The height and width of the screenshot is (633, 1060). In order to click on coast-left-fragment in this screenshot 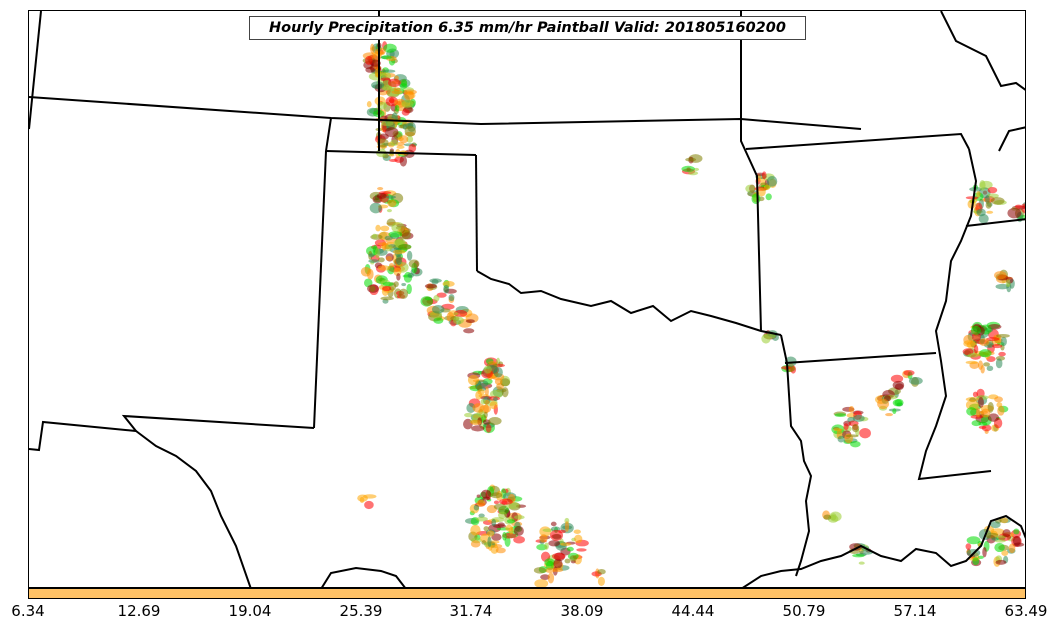, I will do `click(363, 576)`.